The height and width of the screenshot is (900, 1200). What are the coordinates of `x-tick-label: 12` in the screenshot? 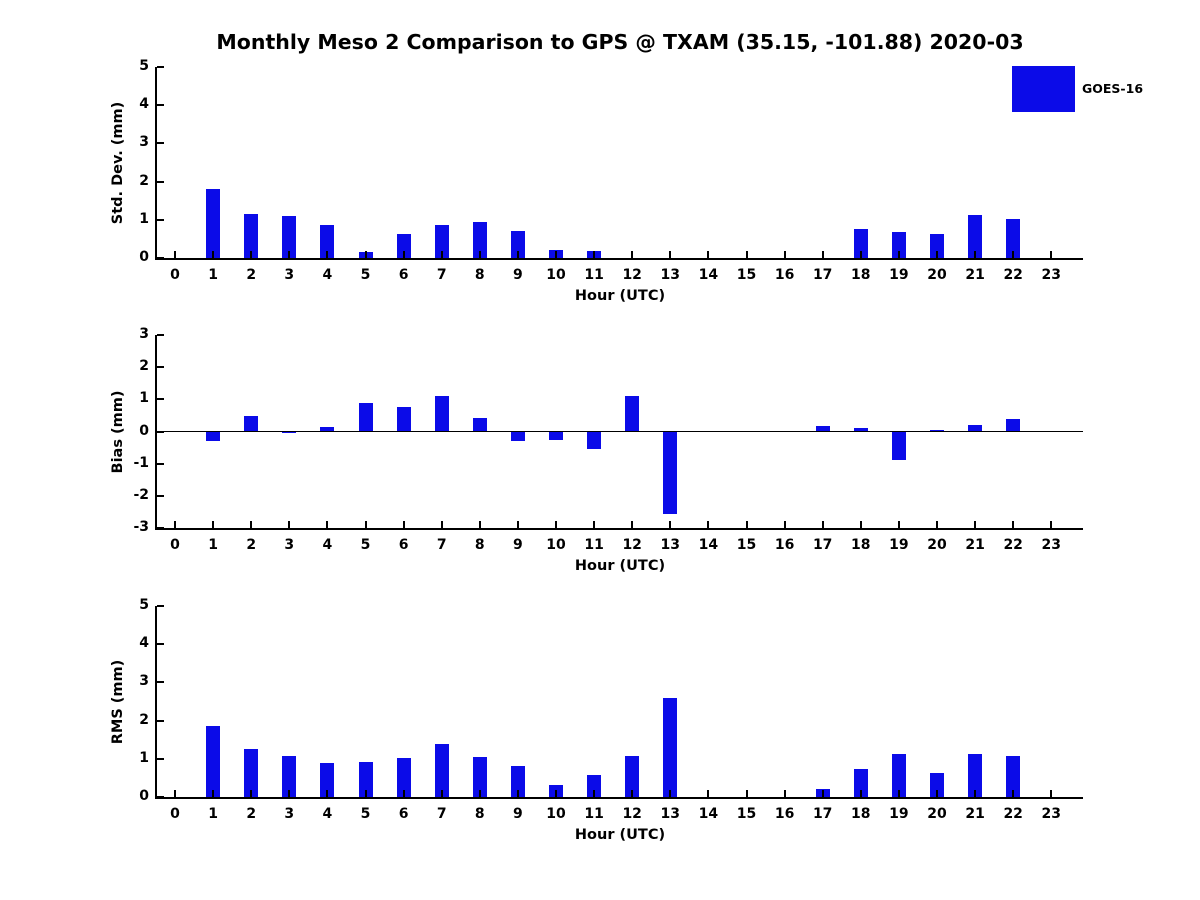 It's located at (632, 545).